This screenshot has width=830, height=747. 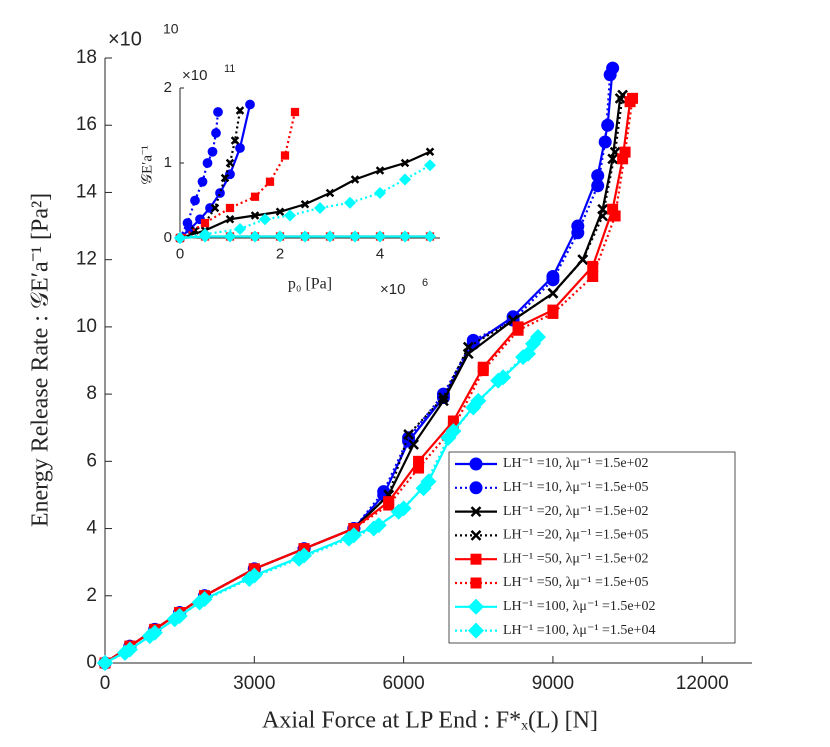 I want to click on legend-label: LH⁻¹ =10, λμ⁻¹ =1.5e+02, so click(x=576, y=463).